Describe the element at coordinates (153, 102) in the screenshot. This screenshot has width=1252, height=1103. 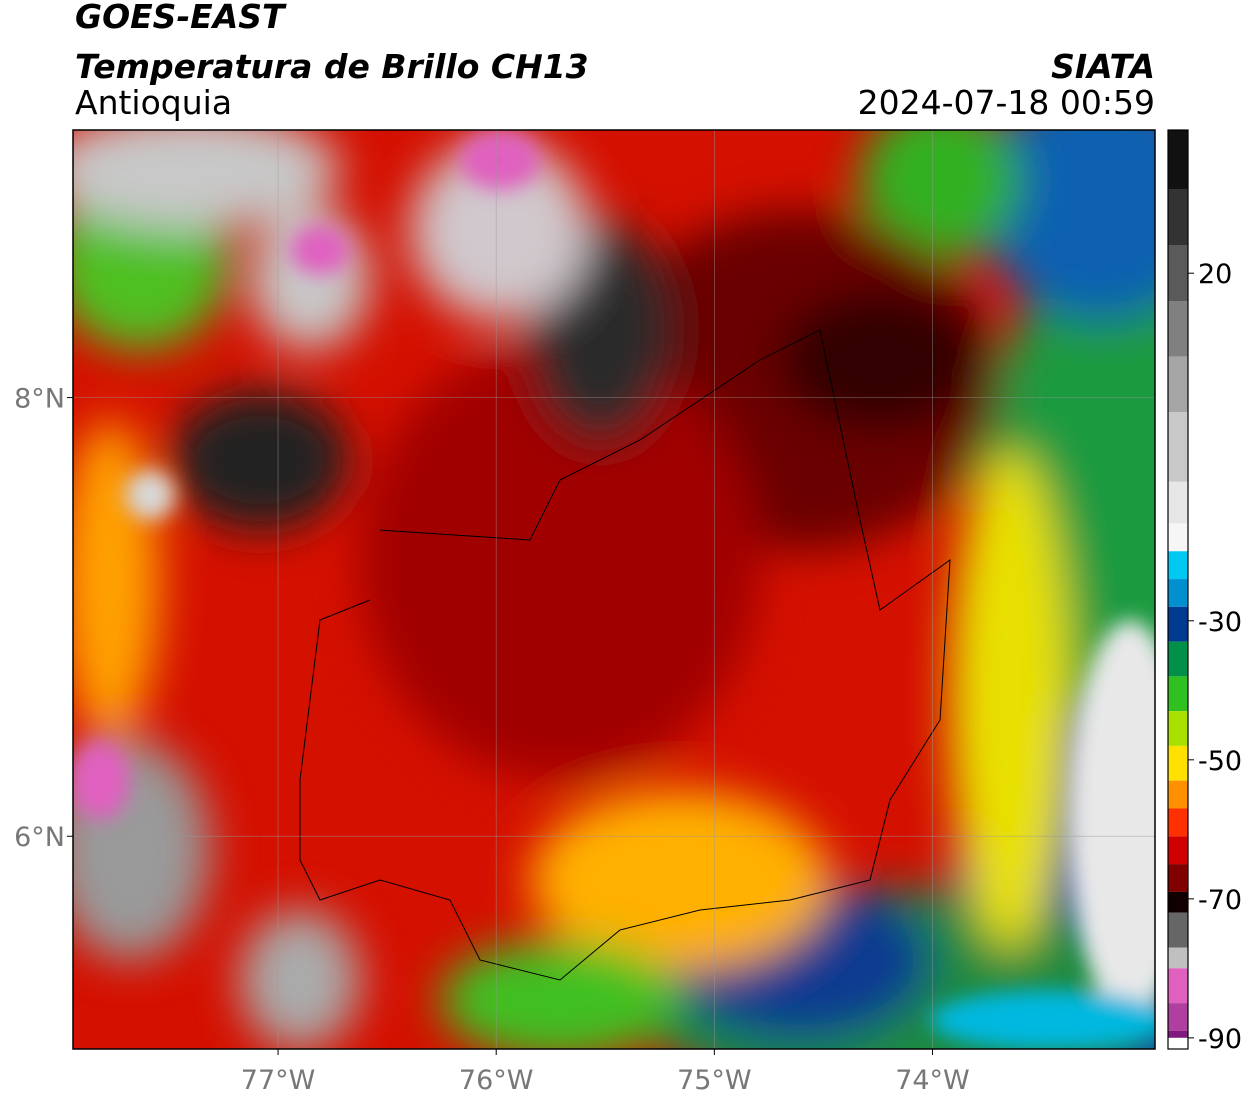
I see `region: Antioquia` at that location.